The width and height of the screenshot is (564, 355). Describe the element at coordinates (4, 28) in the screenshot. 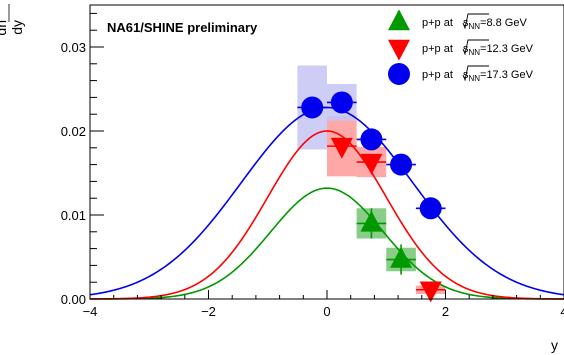

I see `y-axis-title-top: dn` at that location.